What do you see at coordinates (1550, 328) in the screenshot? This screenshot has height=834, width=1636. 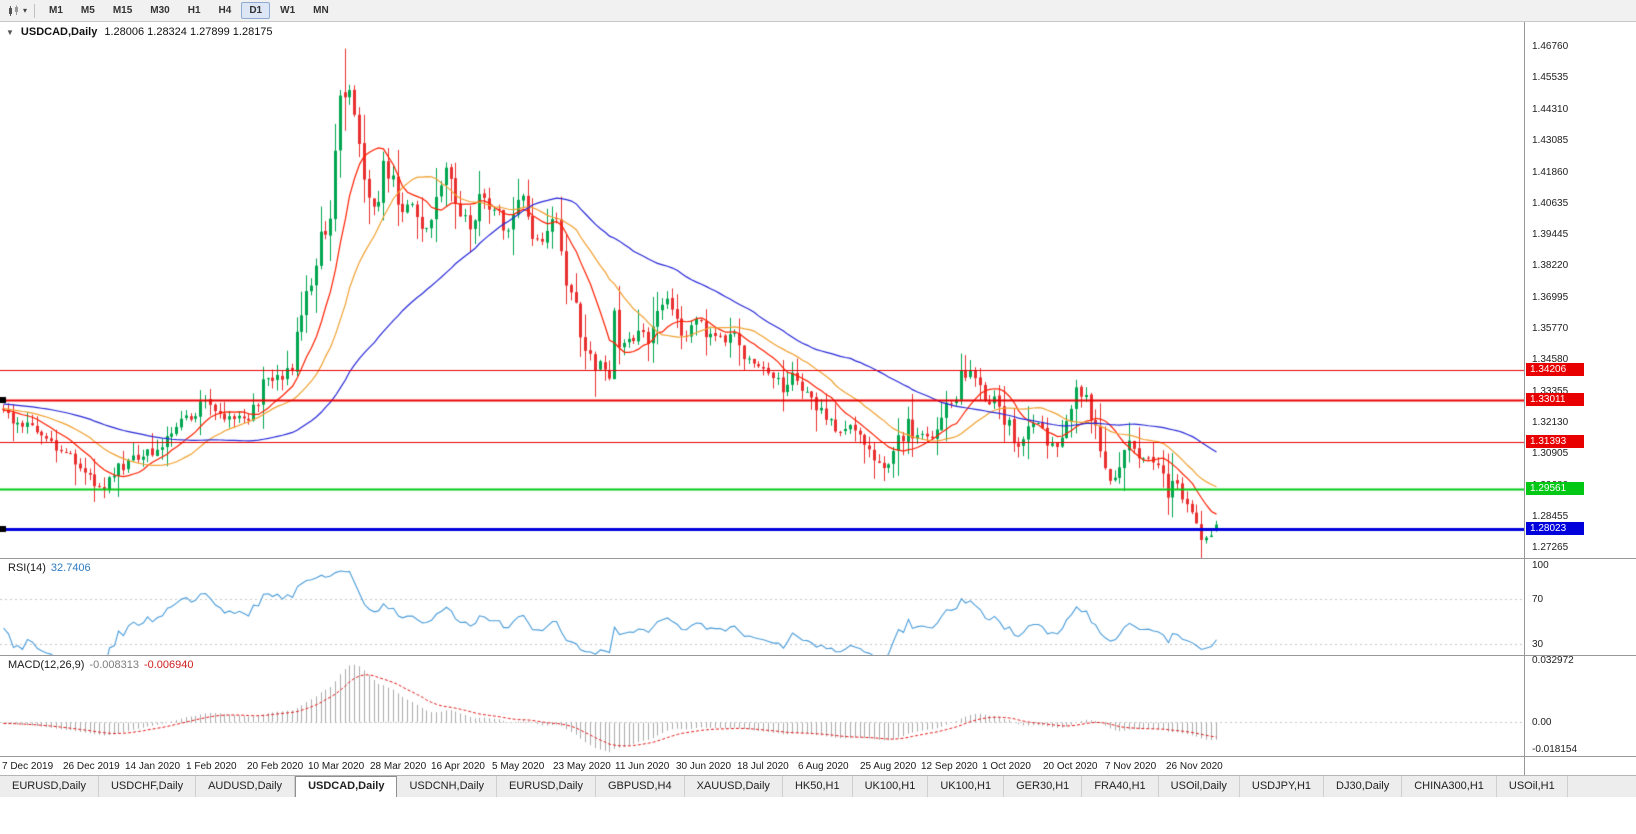 I see `price-scale-label: 1.35770` at bounding box center [1550, 328].